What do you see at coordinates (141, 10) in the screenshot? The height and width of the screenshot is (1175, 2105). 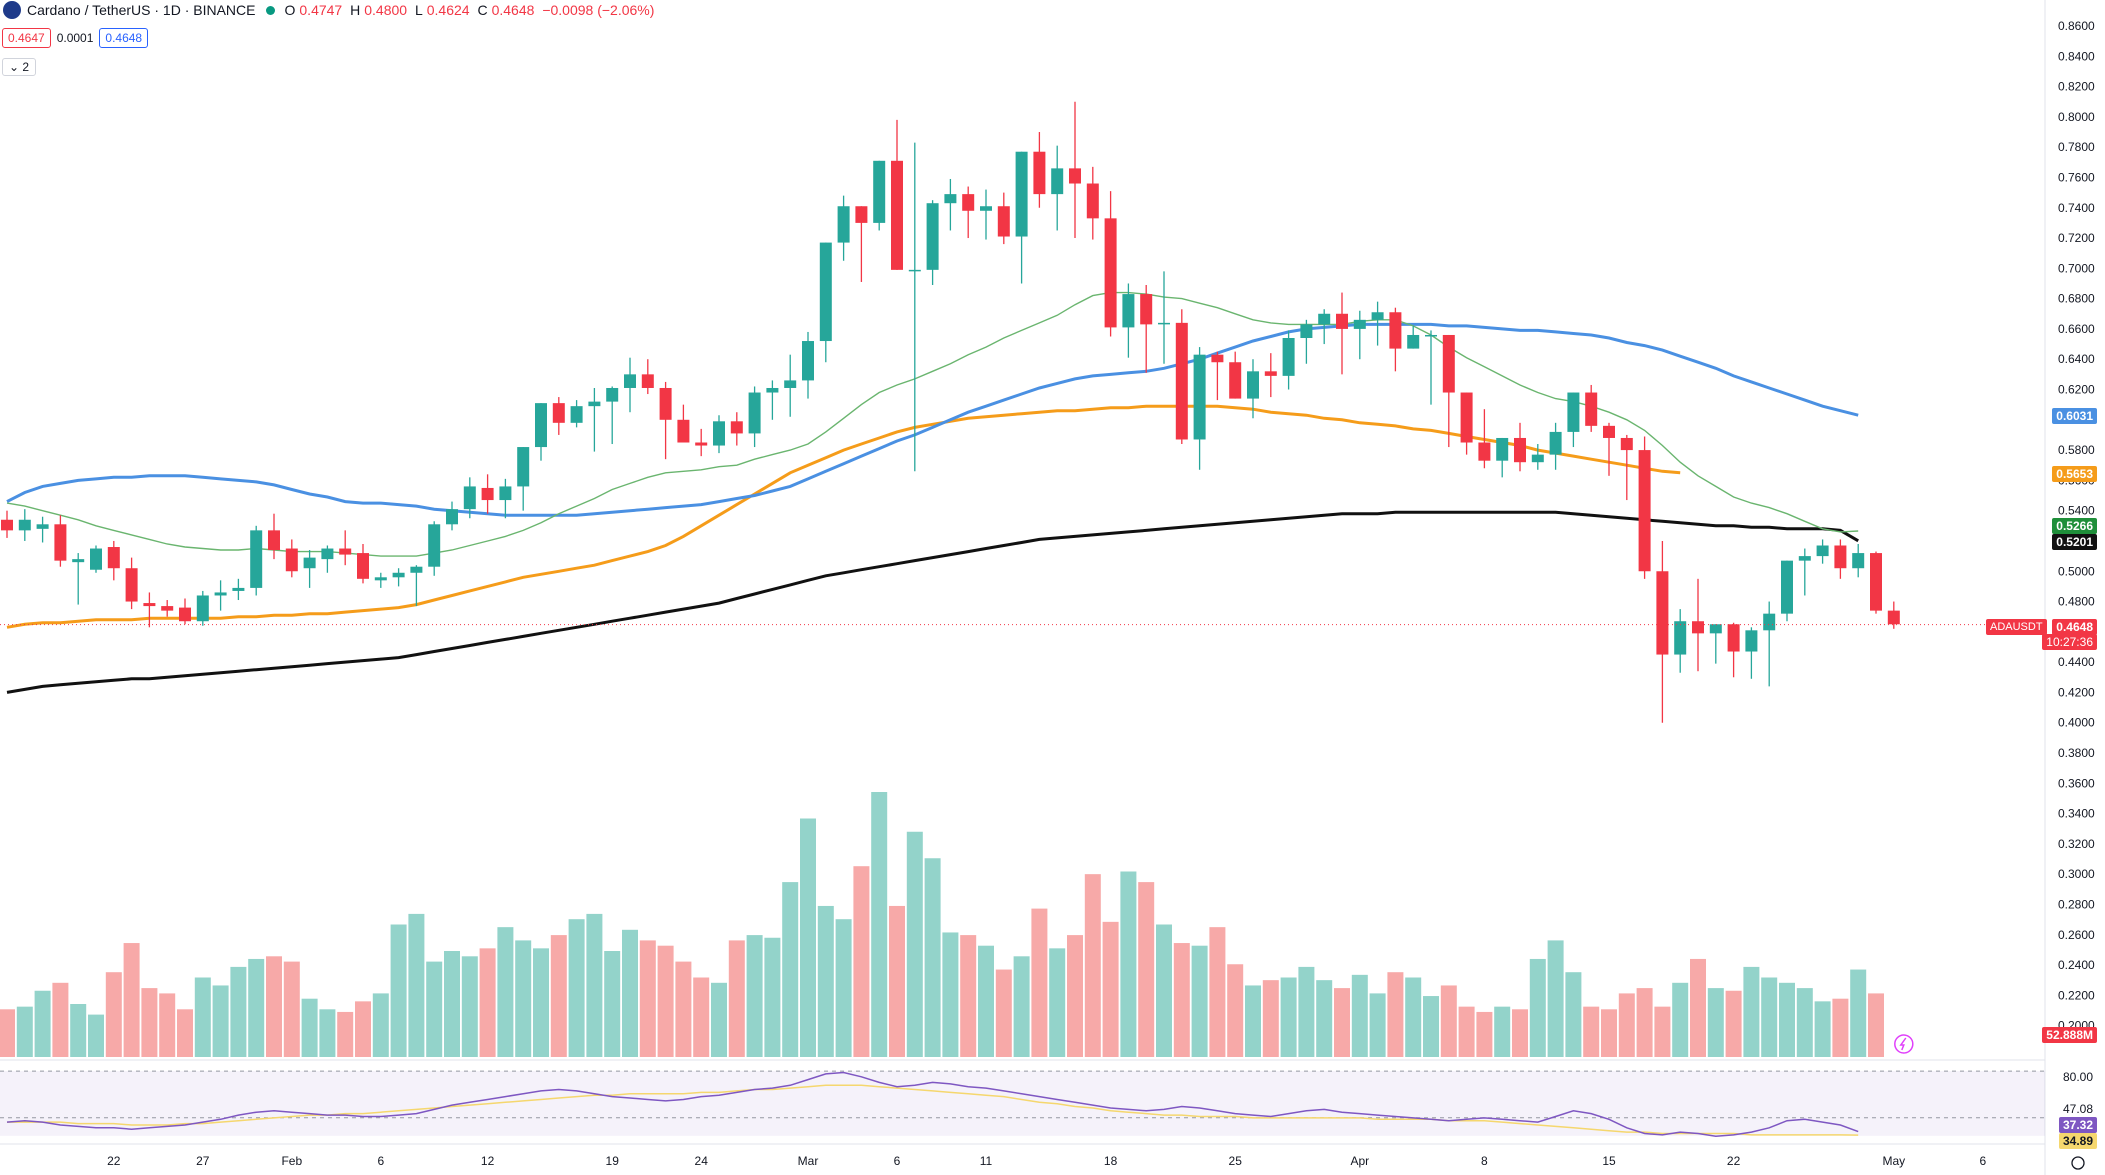 I see `symbol-title: Cardano / TetherUS · 1D · BINANCE` at bounding box center [141, 10].